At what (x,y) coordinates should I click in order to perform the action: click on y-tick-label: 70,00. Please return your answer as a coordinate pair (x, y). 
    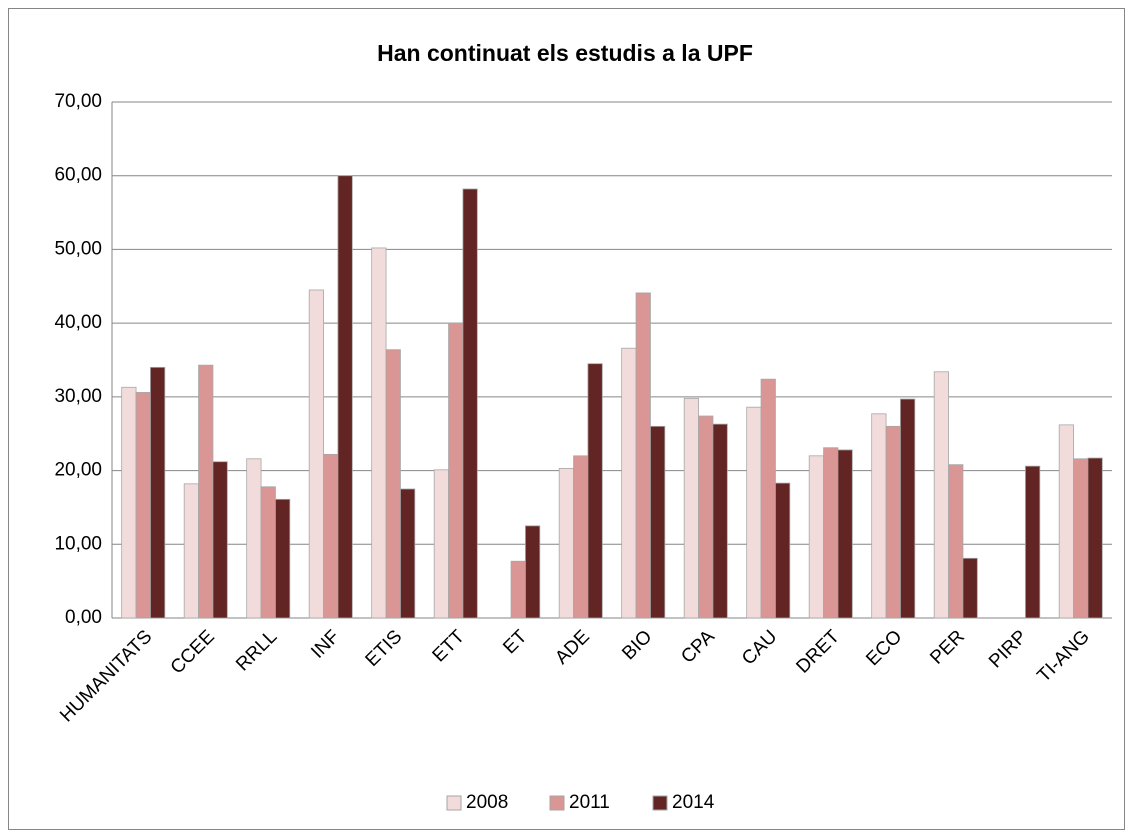
    Looking at the image, I should click on (78, 101).